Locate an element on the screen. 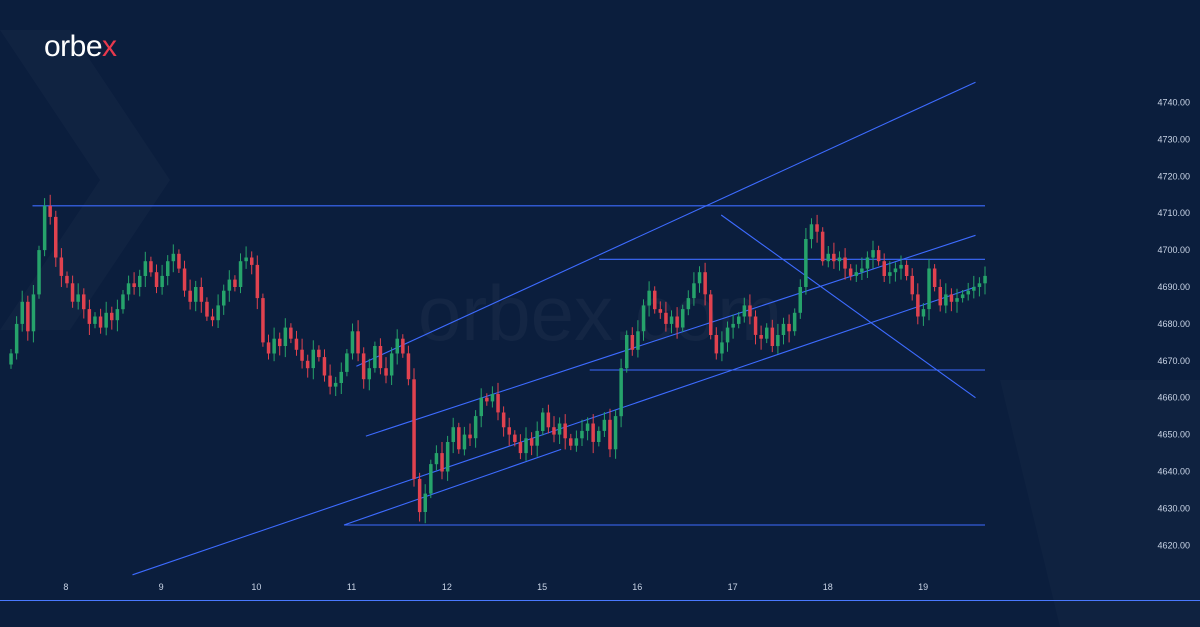 This screenshot has width=1200, height=627. channel-origin-line is located at coordinates (452, 487).